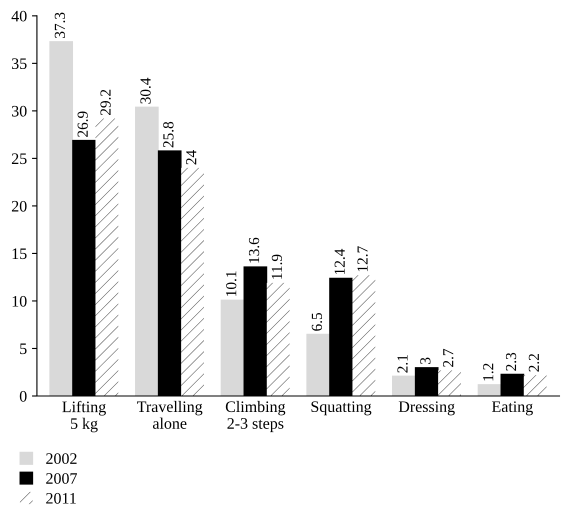  I want to click on legend-label: 2002, so click(61, 458).